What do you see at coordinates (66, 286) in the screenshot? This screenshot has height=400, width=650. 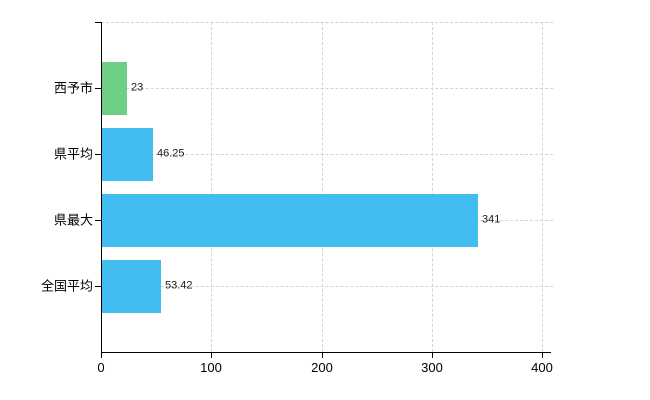 I see `category-label: 全国平均` at bounding box center [66, 286].